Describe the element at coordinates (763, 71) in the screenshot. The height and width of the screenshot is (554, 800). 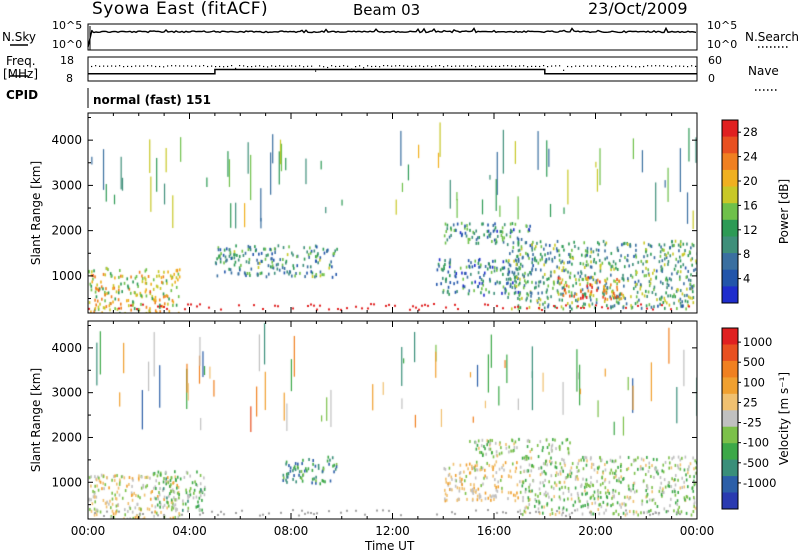
I see `nave-label: Nave` at that location.